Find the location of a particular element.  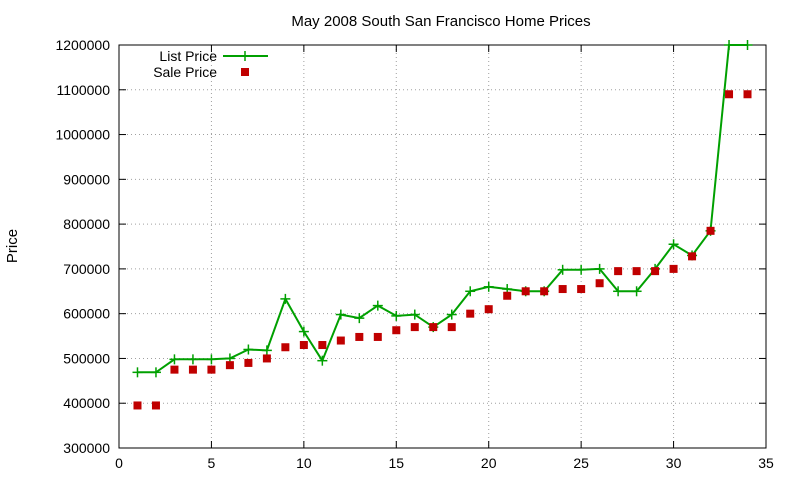

y-axis-label: Price is located at coordinates (12, 246).